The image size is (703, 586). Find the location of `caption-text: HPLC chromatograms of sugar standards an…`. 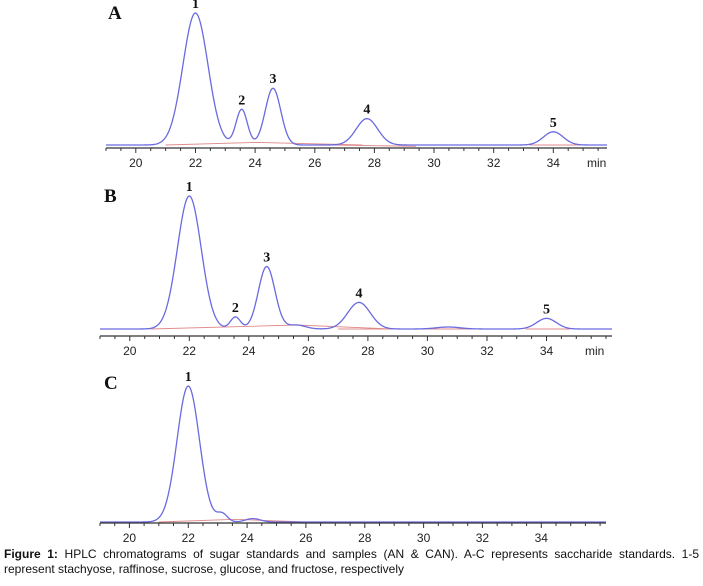

caption-text: HPLC chromatograms of sugar standards an… is located at coordinates (352, 561).